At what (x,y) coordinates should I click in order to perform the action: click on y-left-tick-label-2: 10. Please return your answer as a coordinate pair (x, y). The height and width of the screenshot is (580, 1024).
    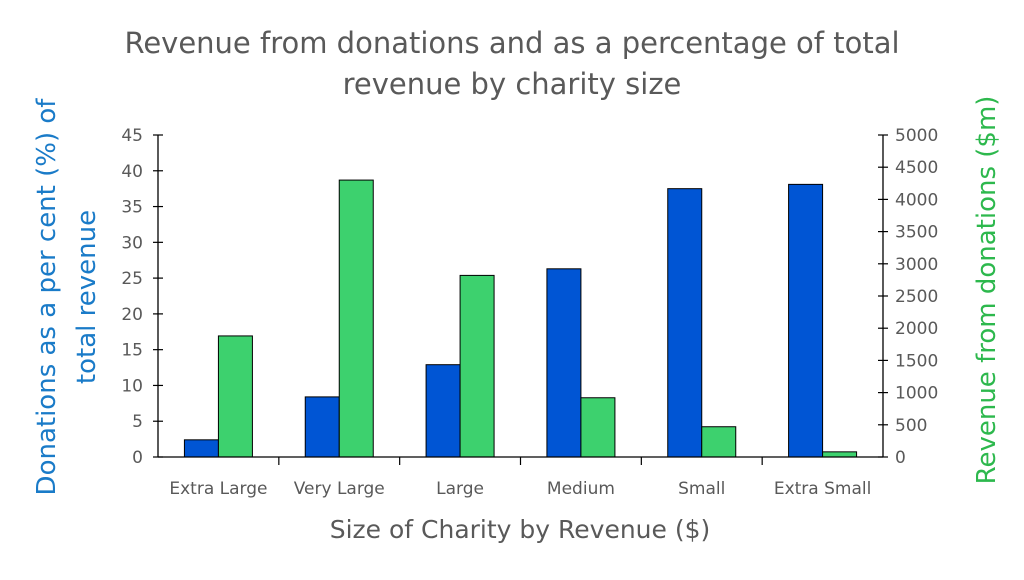
    Looking at the image, I should click on (132, 386).